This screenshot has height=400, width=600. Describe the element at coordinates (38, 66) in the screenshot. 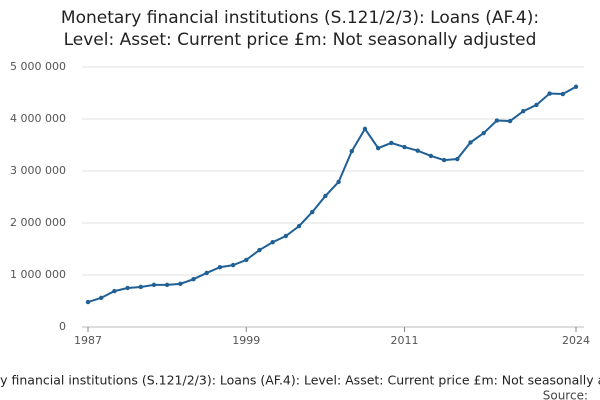

I see `y-tick-label: 5 000 000` at that location.